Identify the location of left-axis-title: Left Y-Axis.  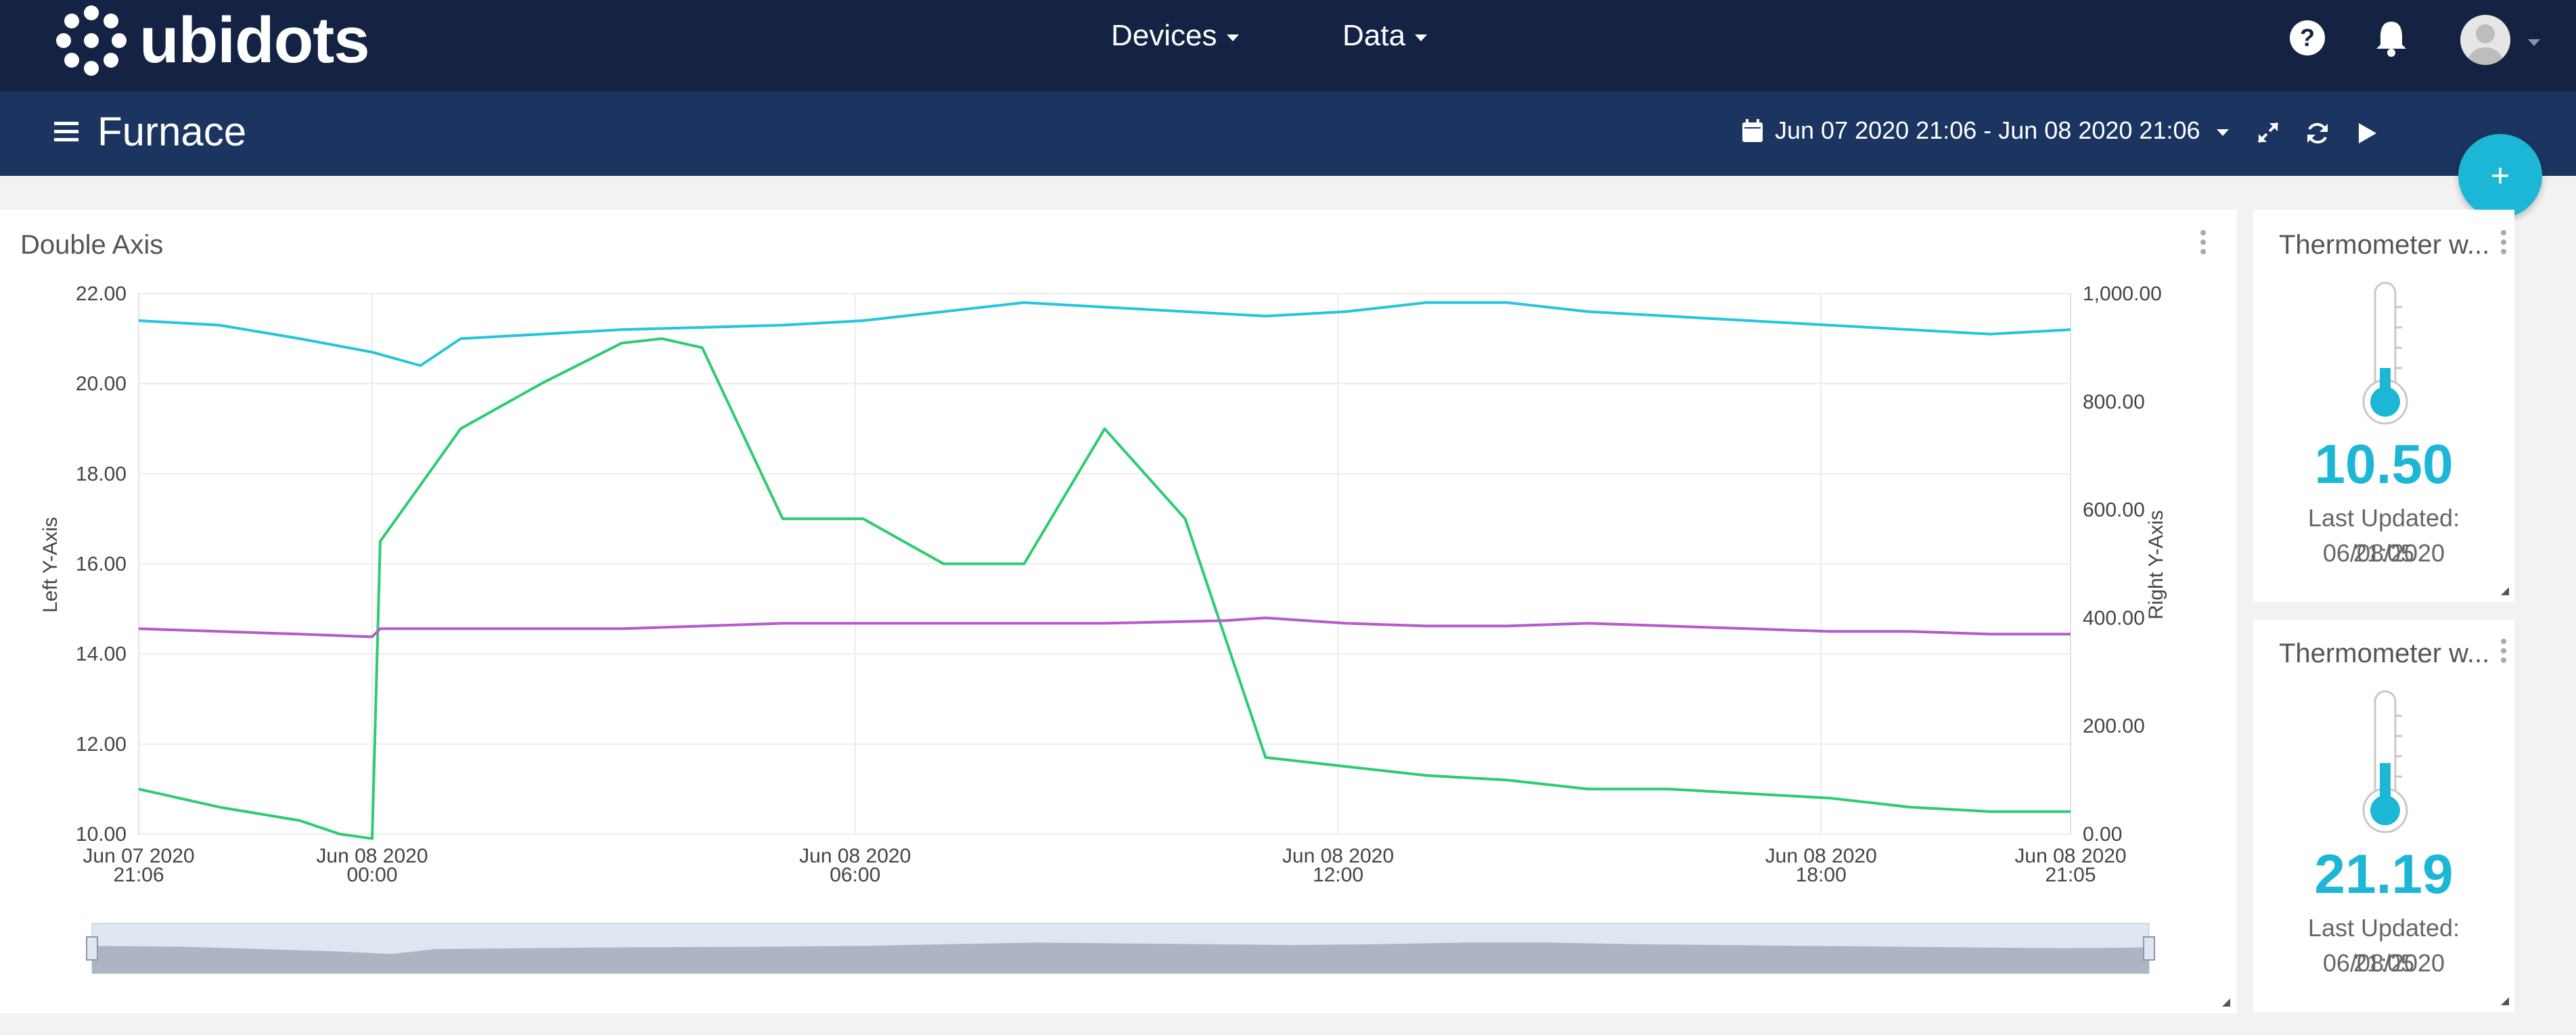
(50, 565).